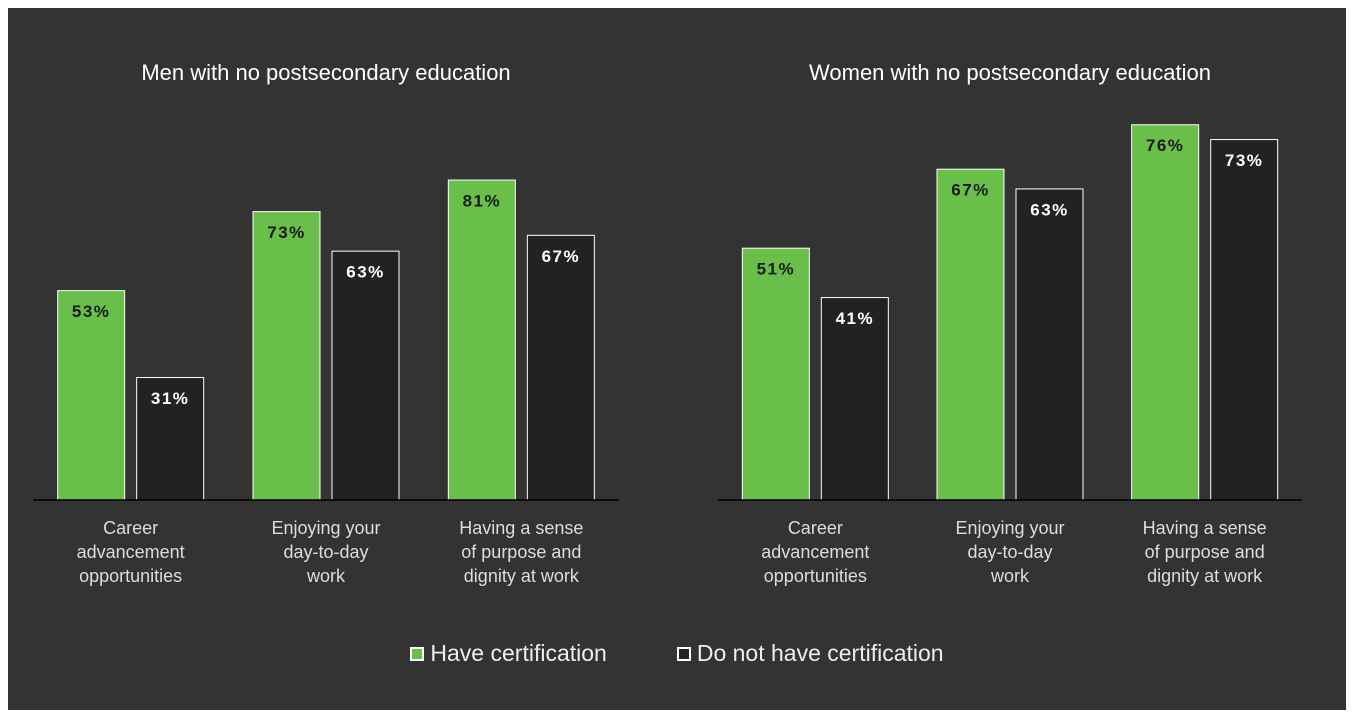  Describe the element at coordinates (1010, 72) in the screenshot. I see `chart-title: Women with no postsecondary education` at that location.